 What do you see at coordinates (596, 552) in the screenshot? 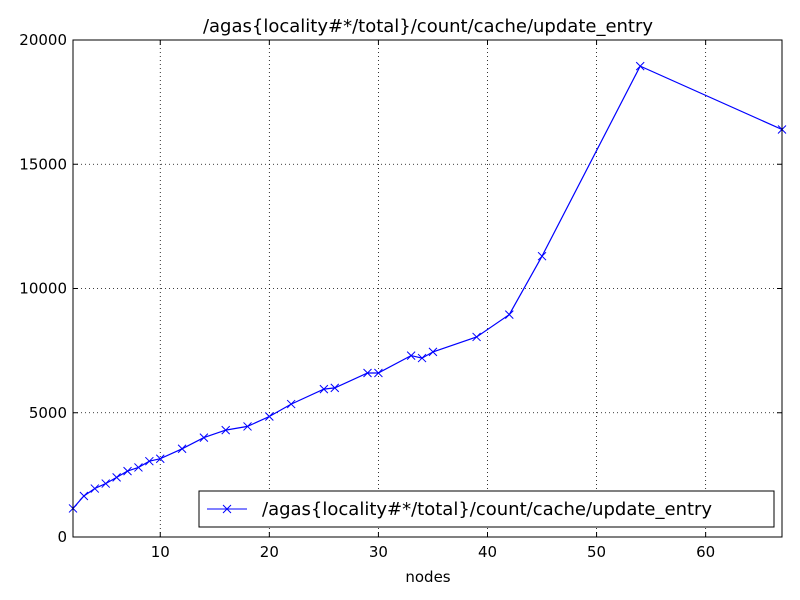
I see `x-tick-label: 50` at bounding box center [596, 552].